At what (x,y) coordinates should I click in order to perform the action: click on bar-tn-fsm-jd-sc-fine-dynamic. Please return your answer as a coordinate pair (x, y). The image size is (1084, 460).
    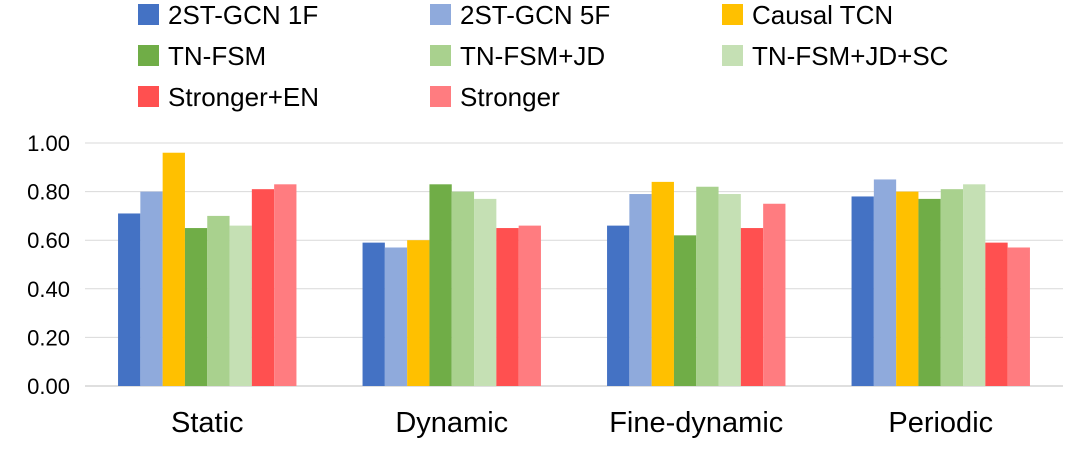
    Looking at the image, I should click on (729, 290).